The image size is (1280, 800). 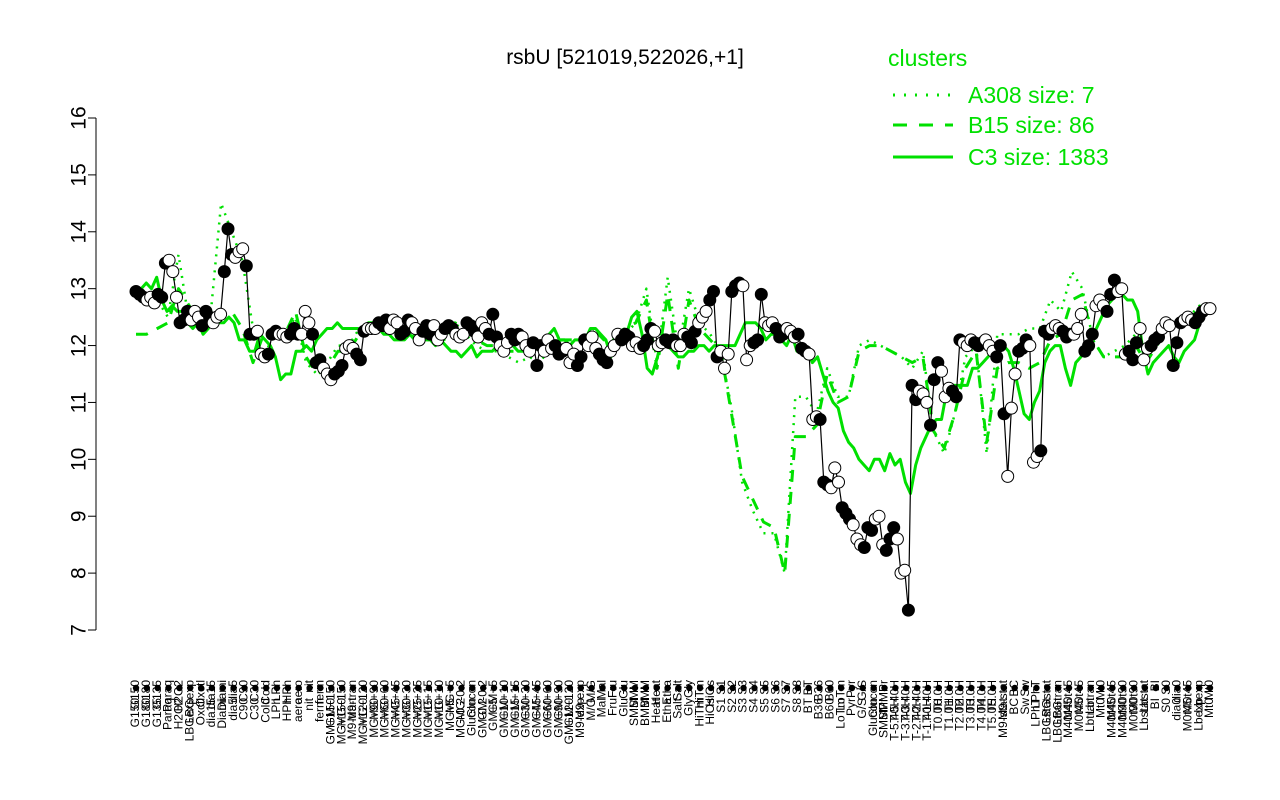 What do you see at coordinates (558, 700) in the screenshot?
I see `x-tick-label: GM+90` at bounding box center [558, 700].